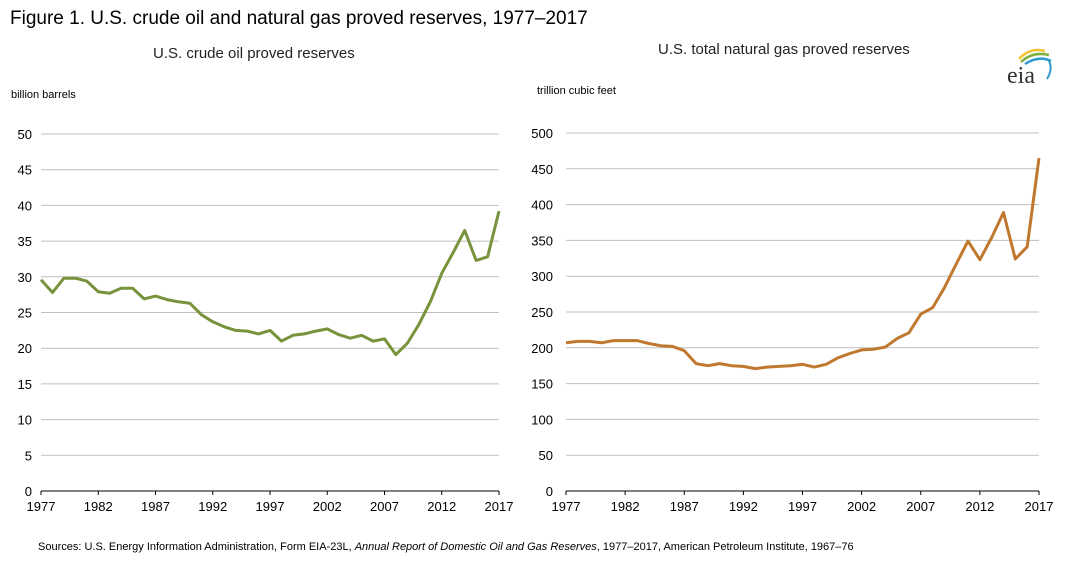 Image resolution: width=1065 pixels, height=564 pixels. Describe the element at coordinates (542, 348) in the screenshot. I see `gas-y-tick-label: 200` at that location.